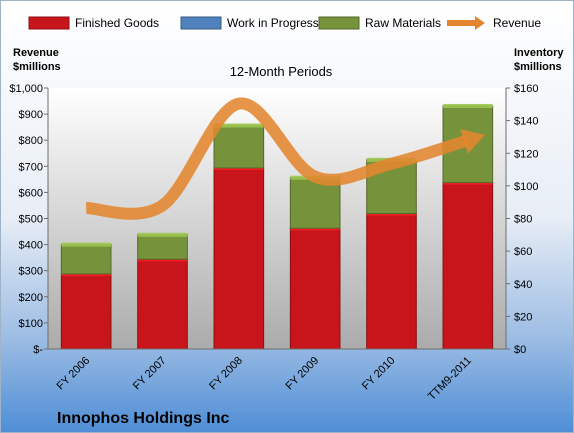 This screenshot has width=574, height=433. I want to click on company-name: Innophos Holdings Inc, so click(143, 418).